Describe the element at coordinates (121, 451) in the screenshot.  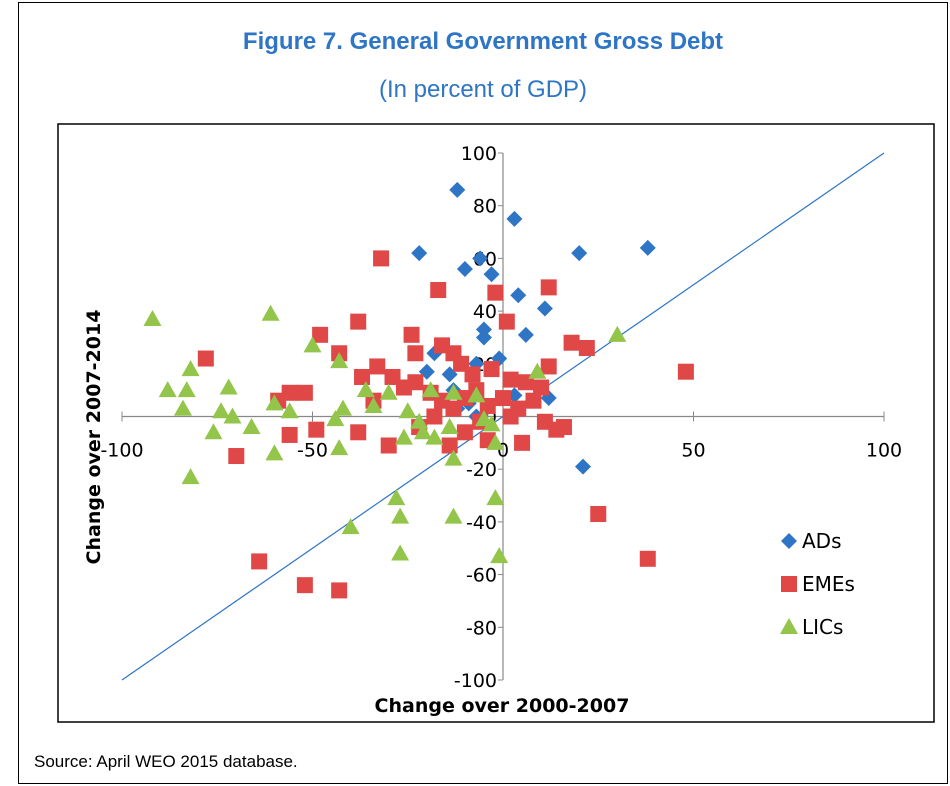
I see `x-tick-label: -100` at that location.